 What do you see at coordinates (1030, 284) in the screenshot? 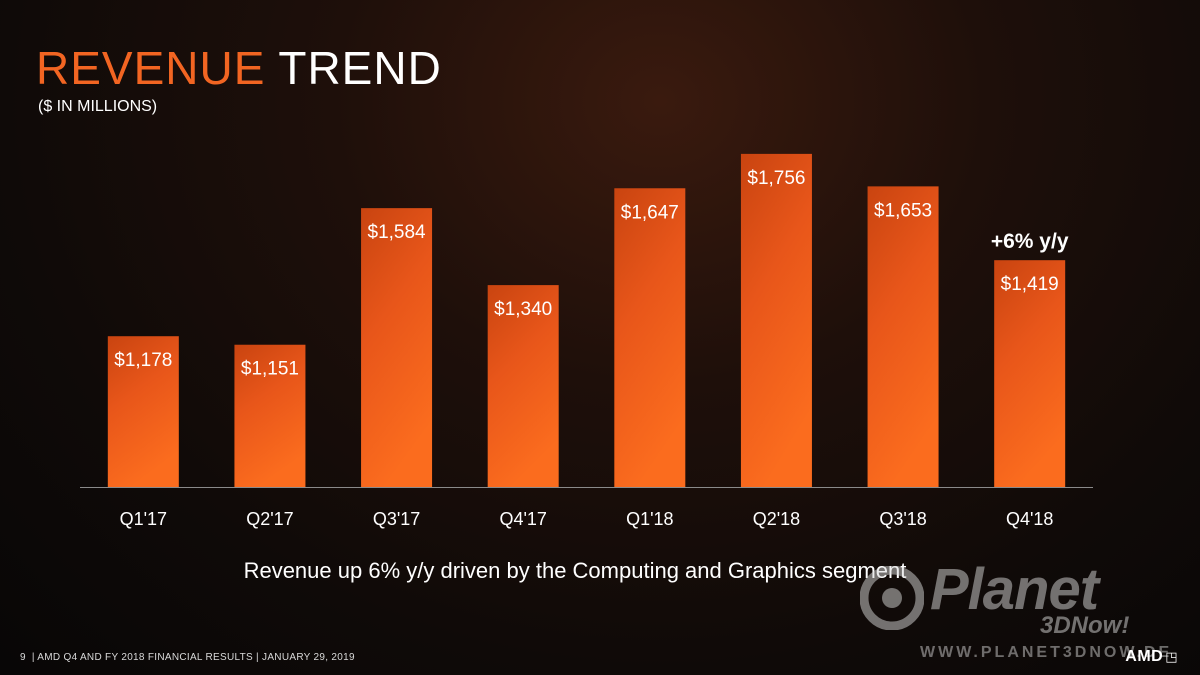
I see `data-label-Q4'18: $1,419` at bounding box center [1030, 284].